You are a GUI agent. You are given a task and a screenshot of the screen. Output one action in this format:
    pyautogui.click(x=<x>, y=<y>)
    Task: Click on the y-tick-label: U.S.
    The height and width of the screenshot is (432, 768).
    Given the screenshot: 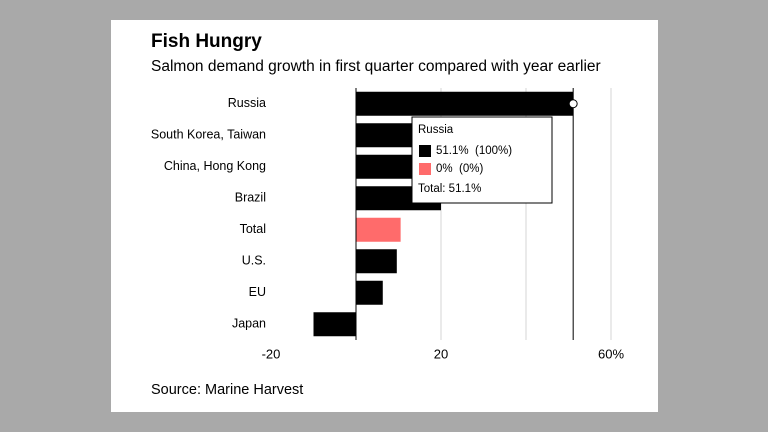 What is the action you would take?
    pyautogui.click(x=254, y=261)
    